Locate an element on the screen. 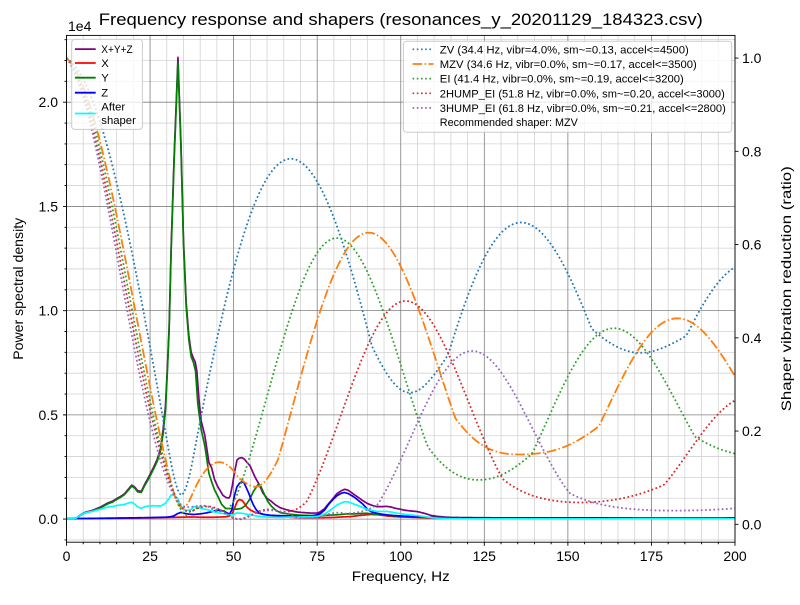 Image resolution: width=800 pixels, height=605 pixels. svg-text: Y is located at coordinates (105, 79).